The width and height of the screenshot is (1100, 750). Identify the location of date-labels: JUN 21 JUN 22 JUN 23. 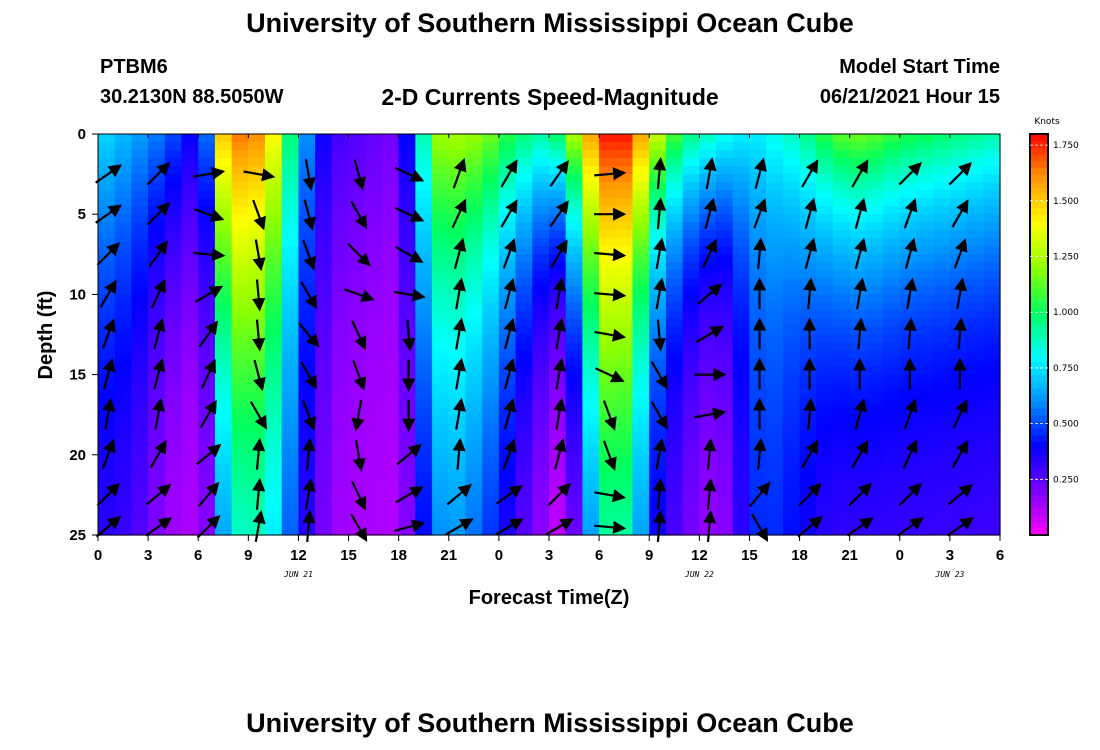
(624, 574).